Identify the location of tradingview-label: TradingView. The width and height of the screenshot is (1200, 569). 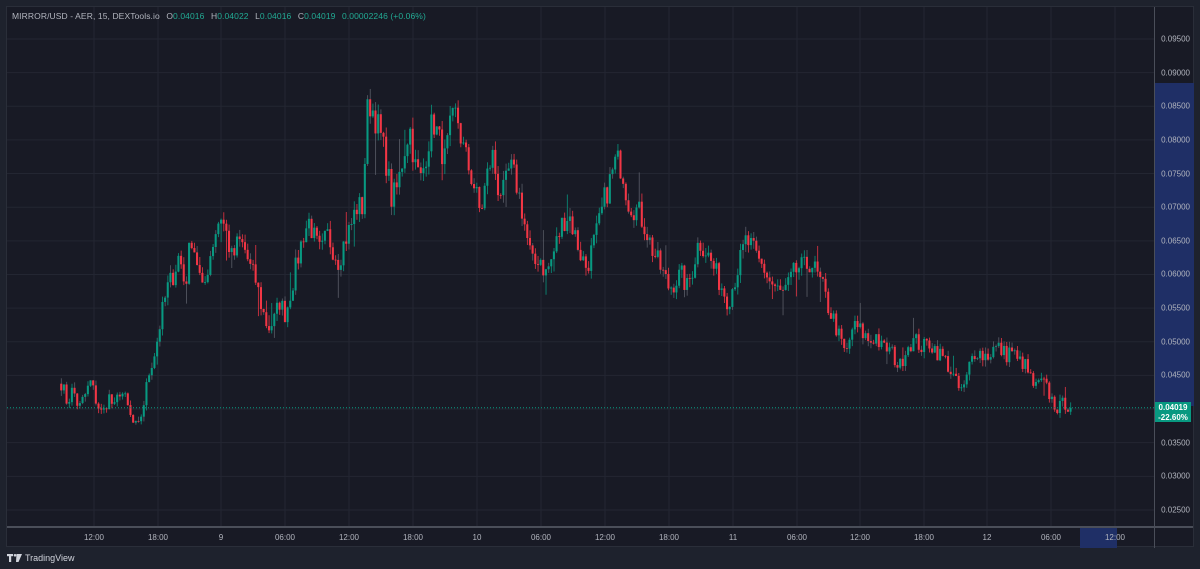
(50, 558).